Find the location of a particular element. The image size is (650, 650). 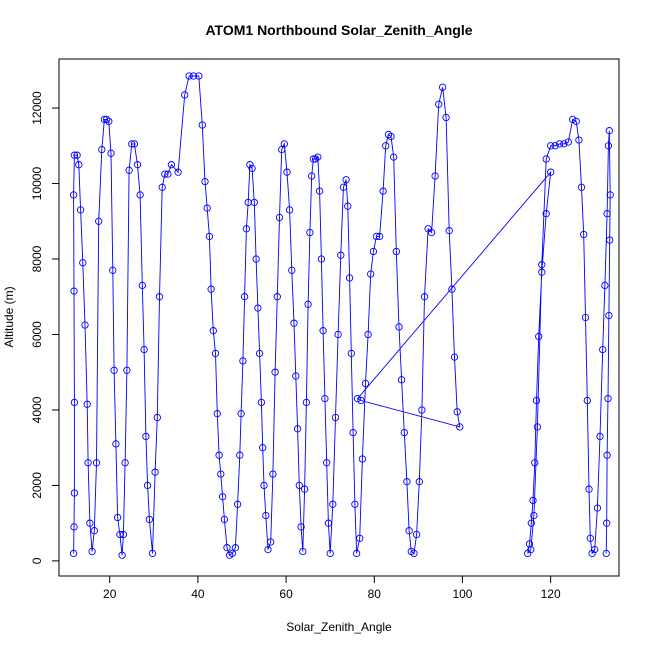

y-axis: 0 2000 4000 6000 8000 10000 12000 is located at coordinates (45, 327).